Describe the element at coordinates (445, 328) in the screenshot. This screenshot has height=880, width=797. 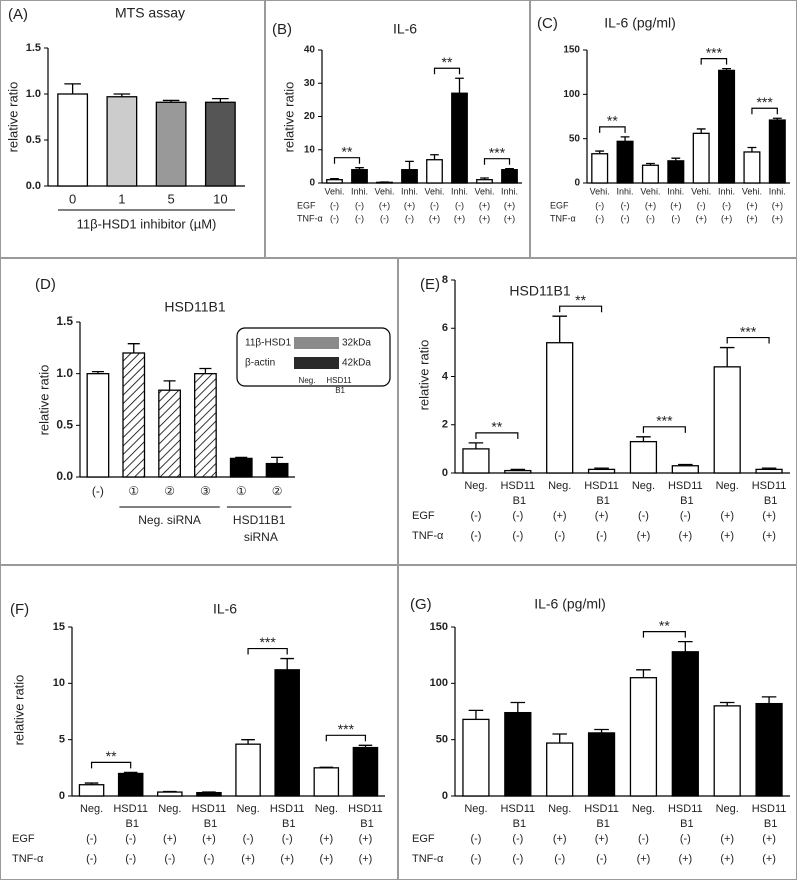
I see `y-tick-label: 6` at that location.